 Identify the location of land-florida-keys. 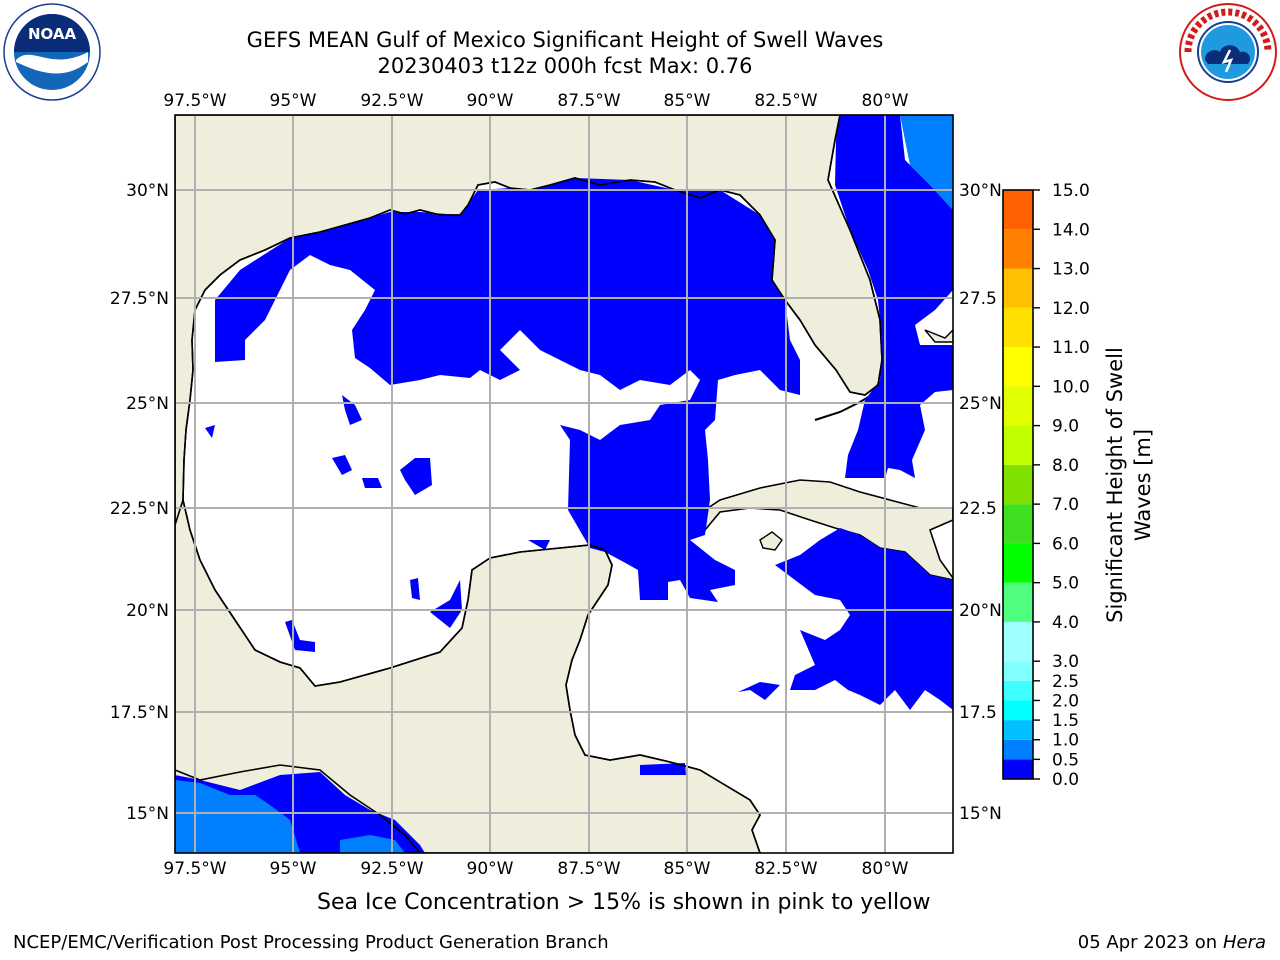
(842, 408).